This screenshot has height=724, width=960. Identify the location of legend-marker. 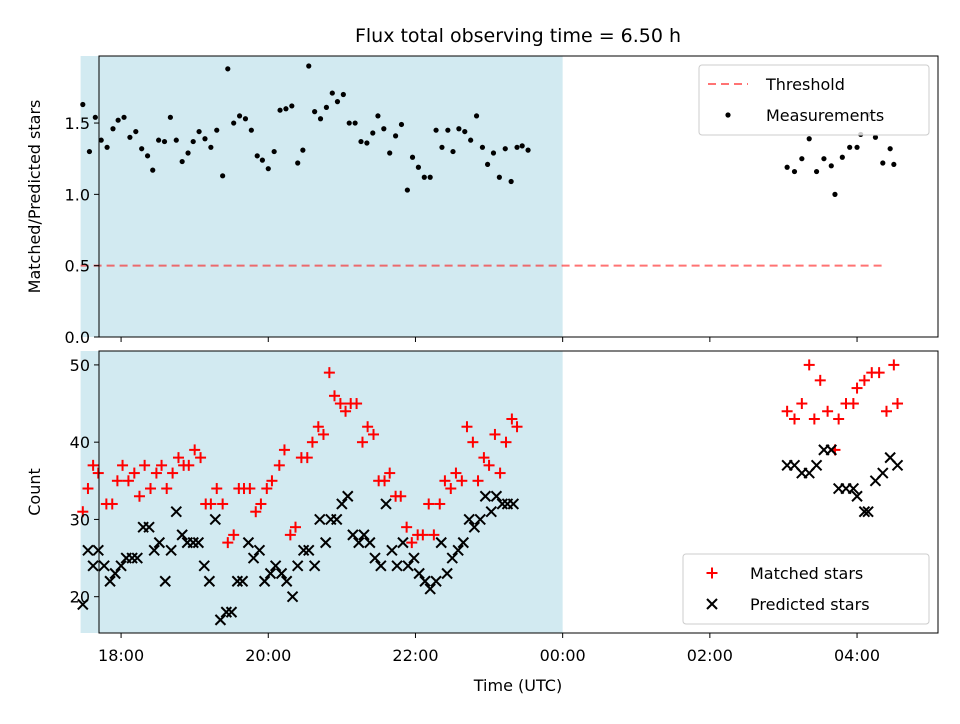
(712, 604).